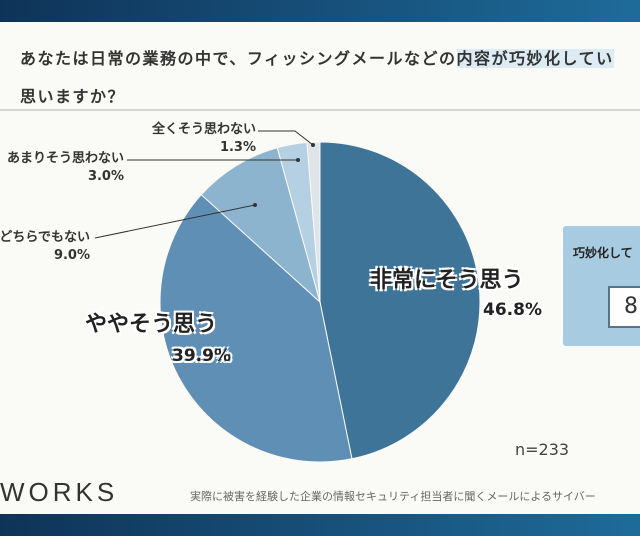 The width and height of the screenshot is (640, 536). What do you see at coordinates (65, 167) in the screenshot?
I see `label-slice-4: あまりそう思わない 3.0%` at bounding box center [65, 167].